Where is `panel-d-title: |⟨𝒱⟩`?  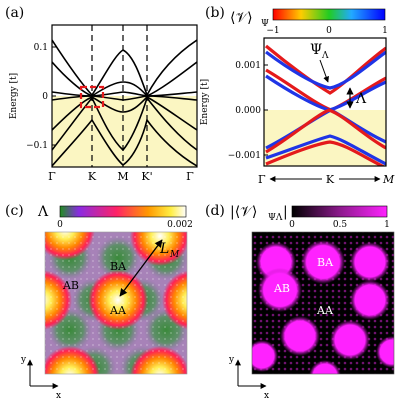
panel-d-title: |⟨𝒱⟩ is located at coordinates (243, 212).